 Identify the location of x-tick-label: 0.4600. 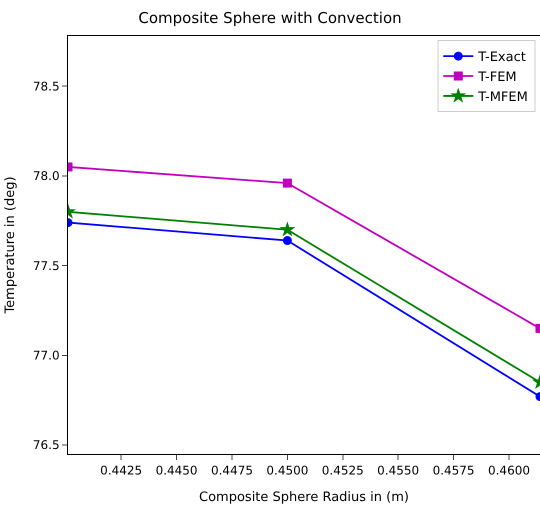
(509, 470).